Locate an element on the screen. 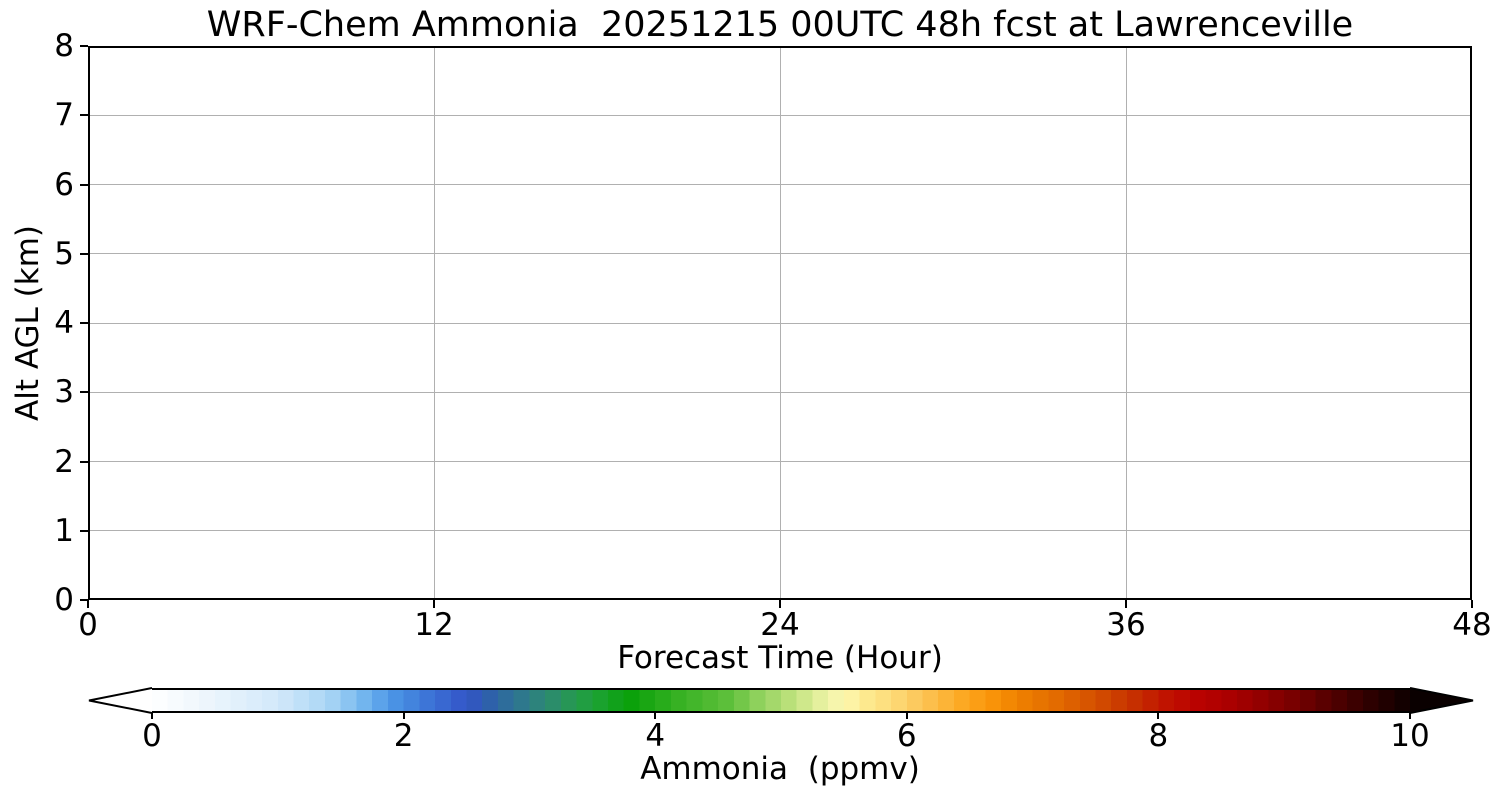  colorbar-tick-label: 8 is located at coordinates (1158, 736).